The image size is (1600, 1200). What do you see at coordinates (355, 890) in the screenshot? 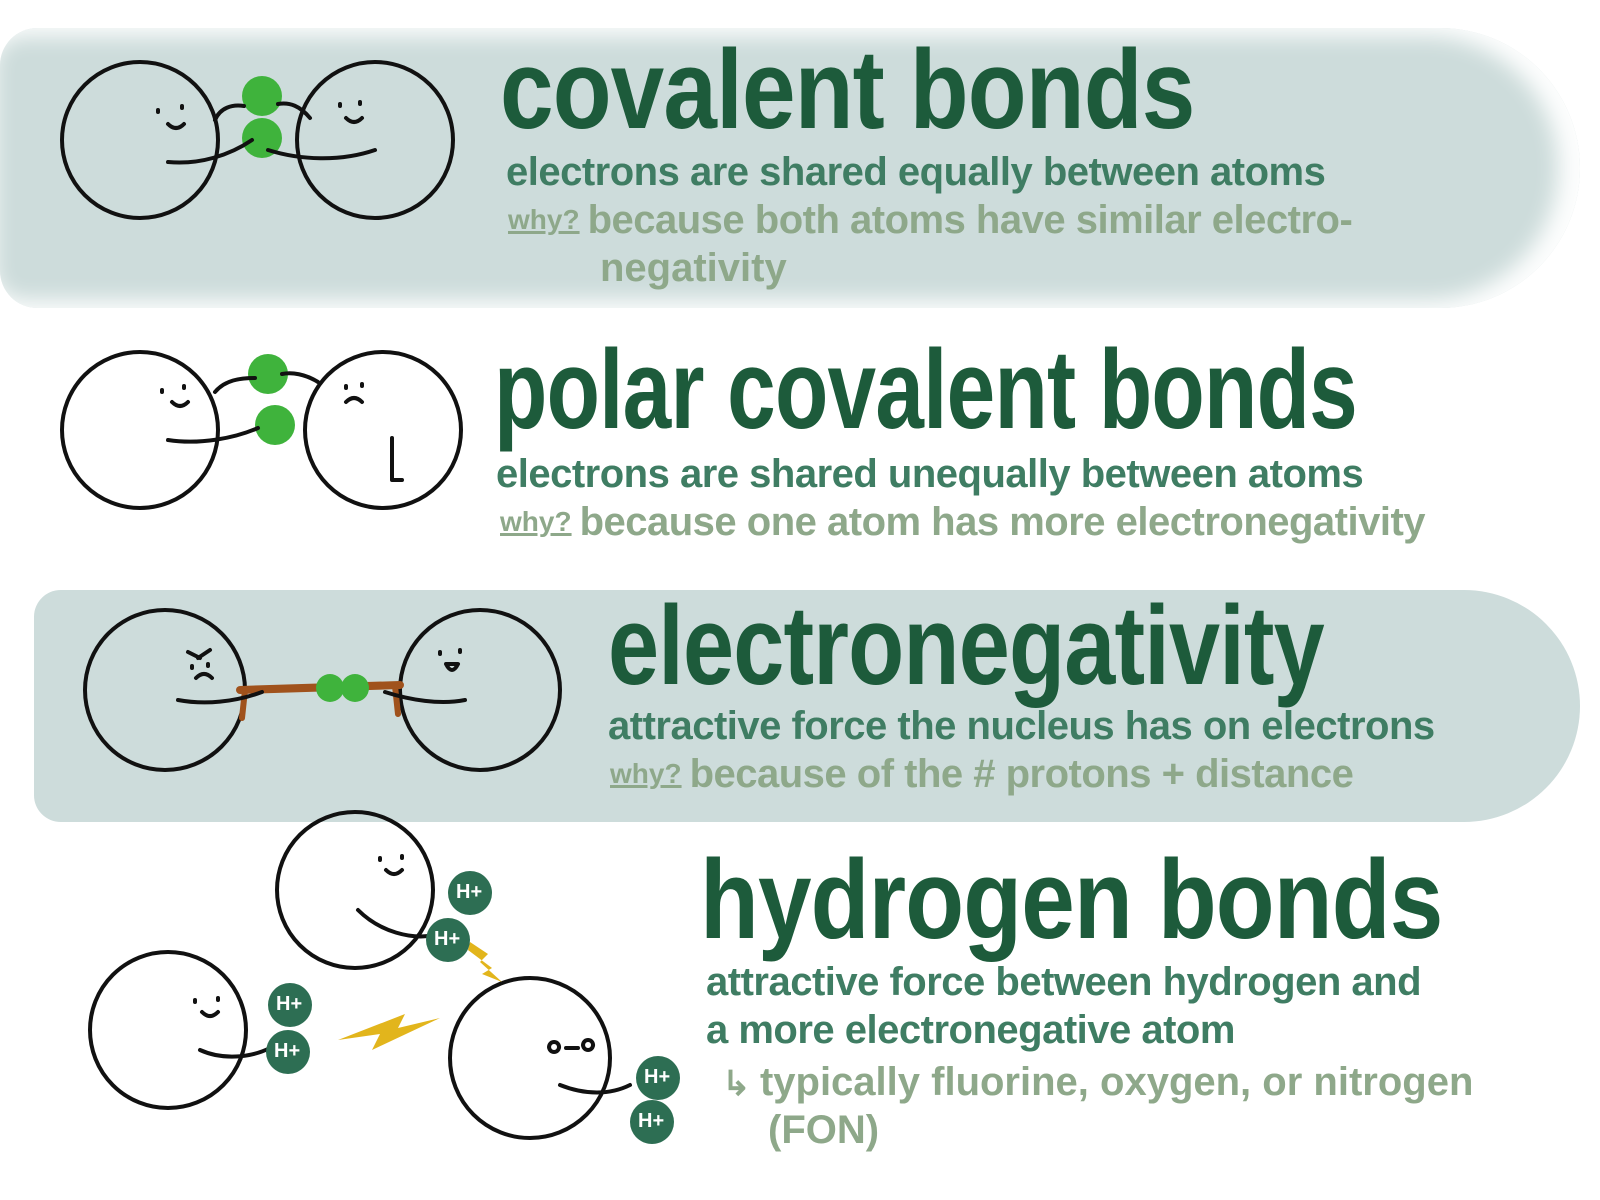
I see `atom-top` at bounding box center [355, 890].